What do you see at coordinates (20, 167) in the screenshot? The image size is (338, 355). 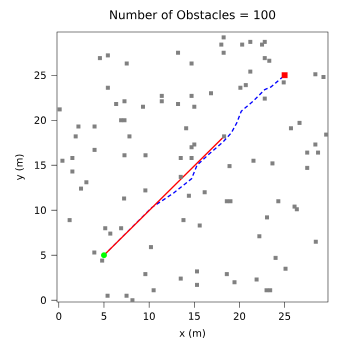 I see `y-axis-title: y (m)` at bounding box center [20, 167].